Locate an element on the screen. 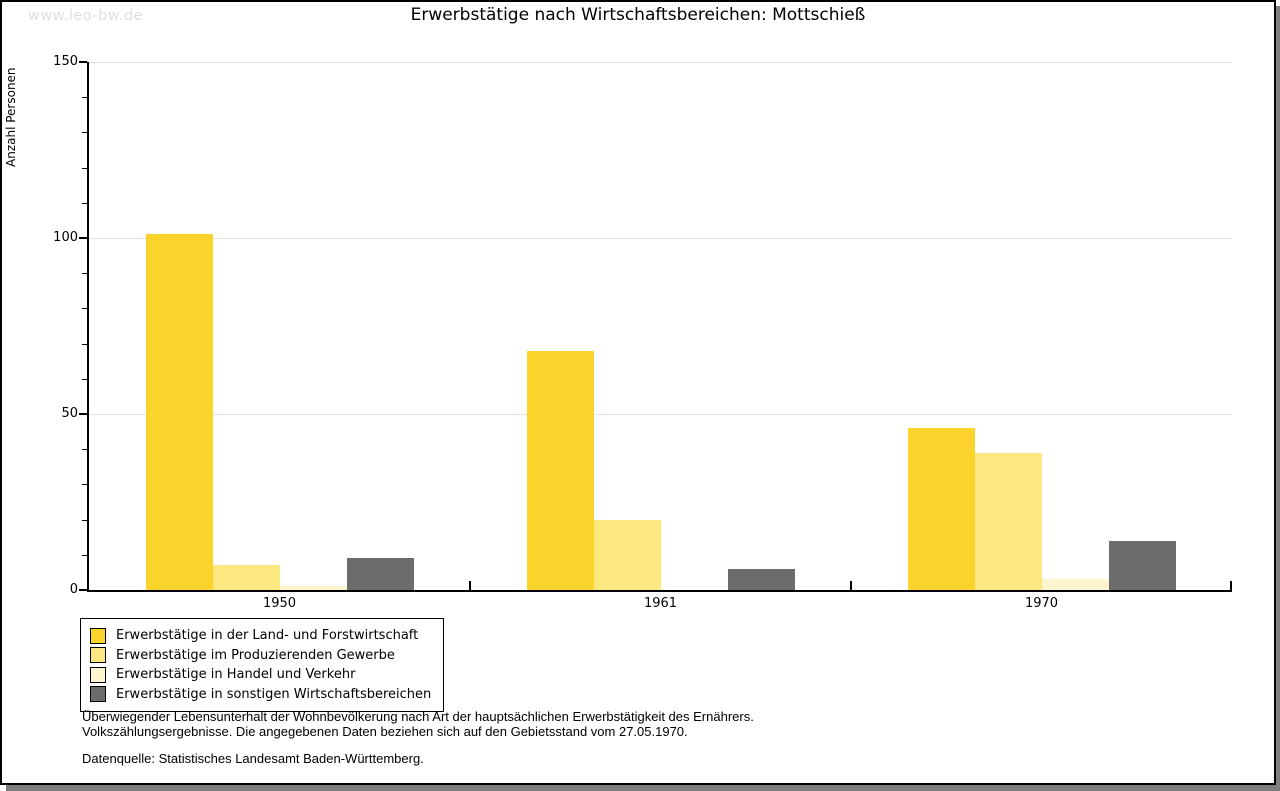 The width and height of the screenshot is (1280, 791). y-axis-tick-label-0: 0 is located at coordinates (73, 589).